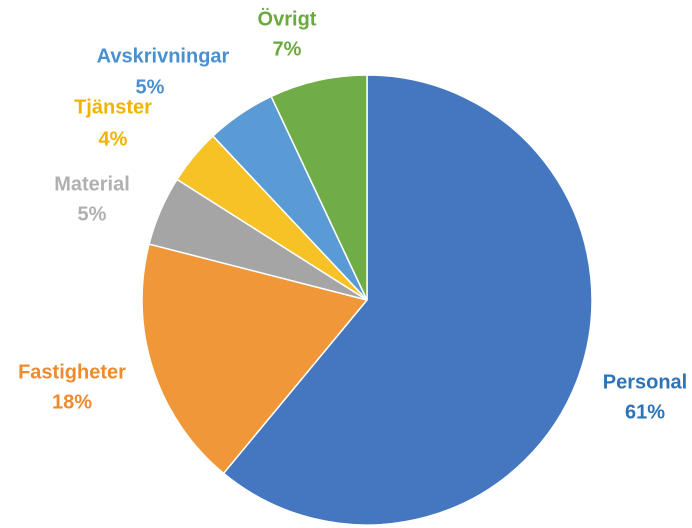  I want to click on slice-label: Personal, so click(645, 382).